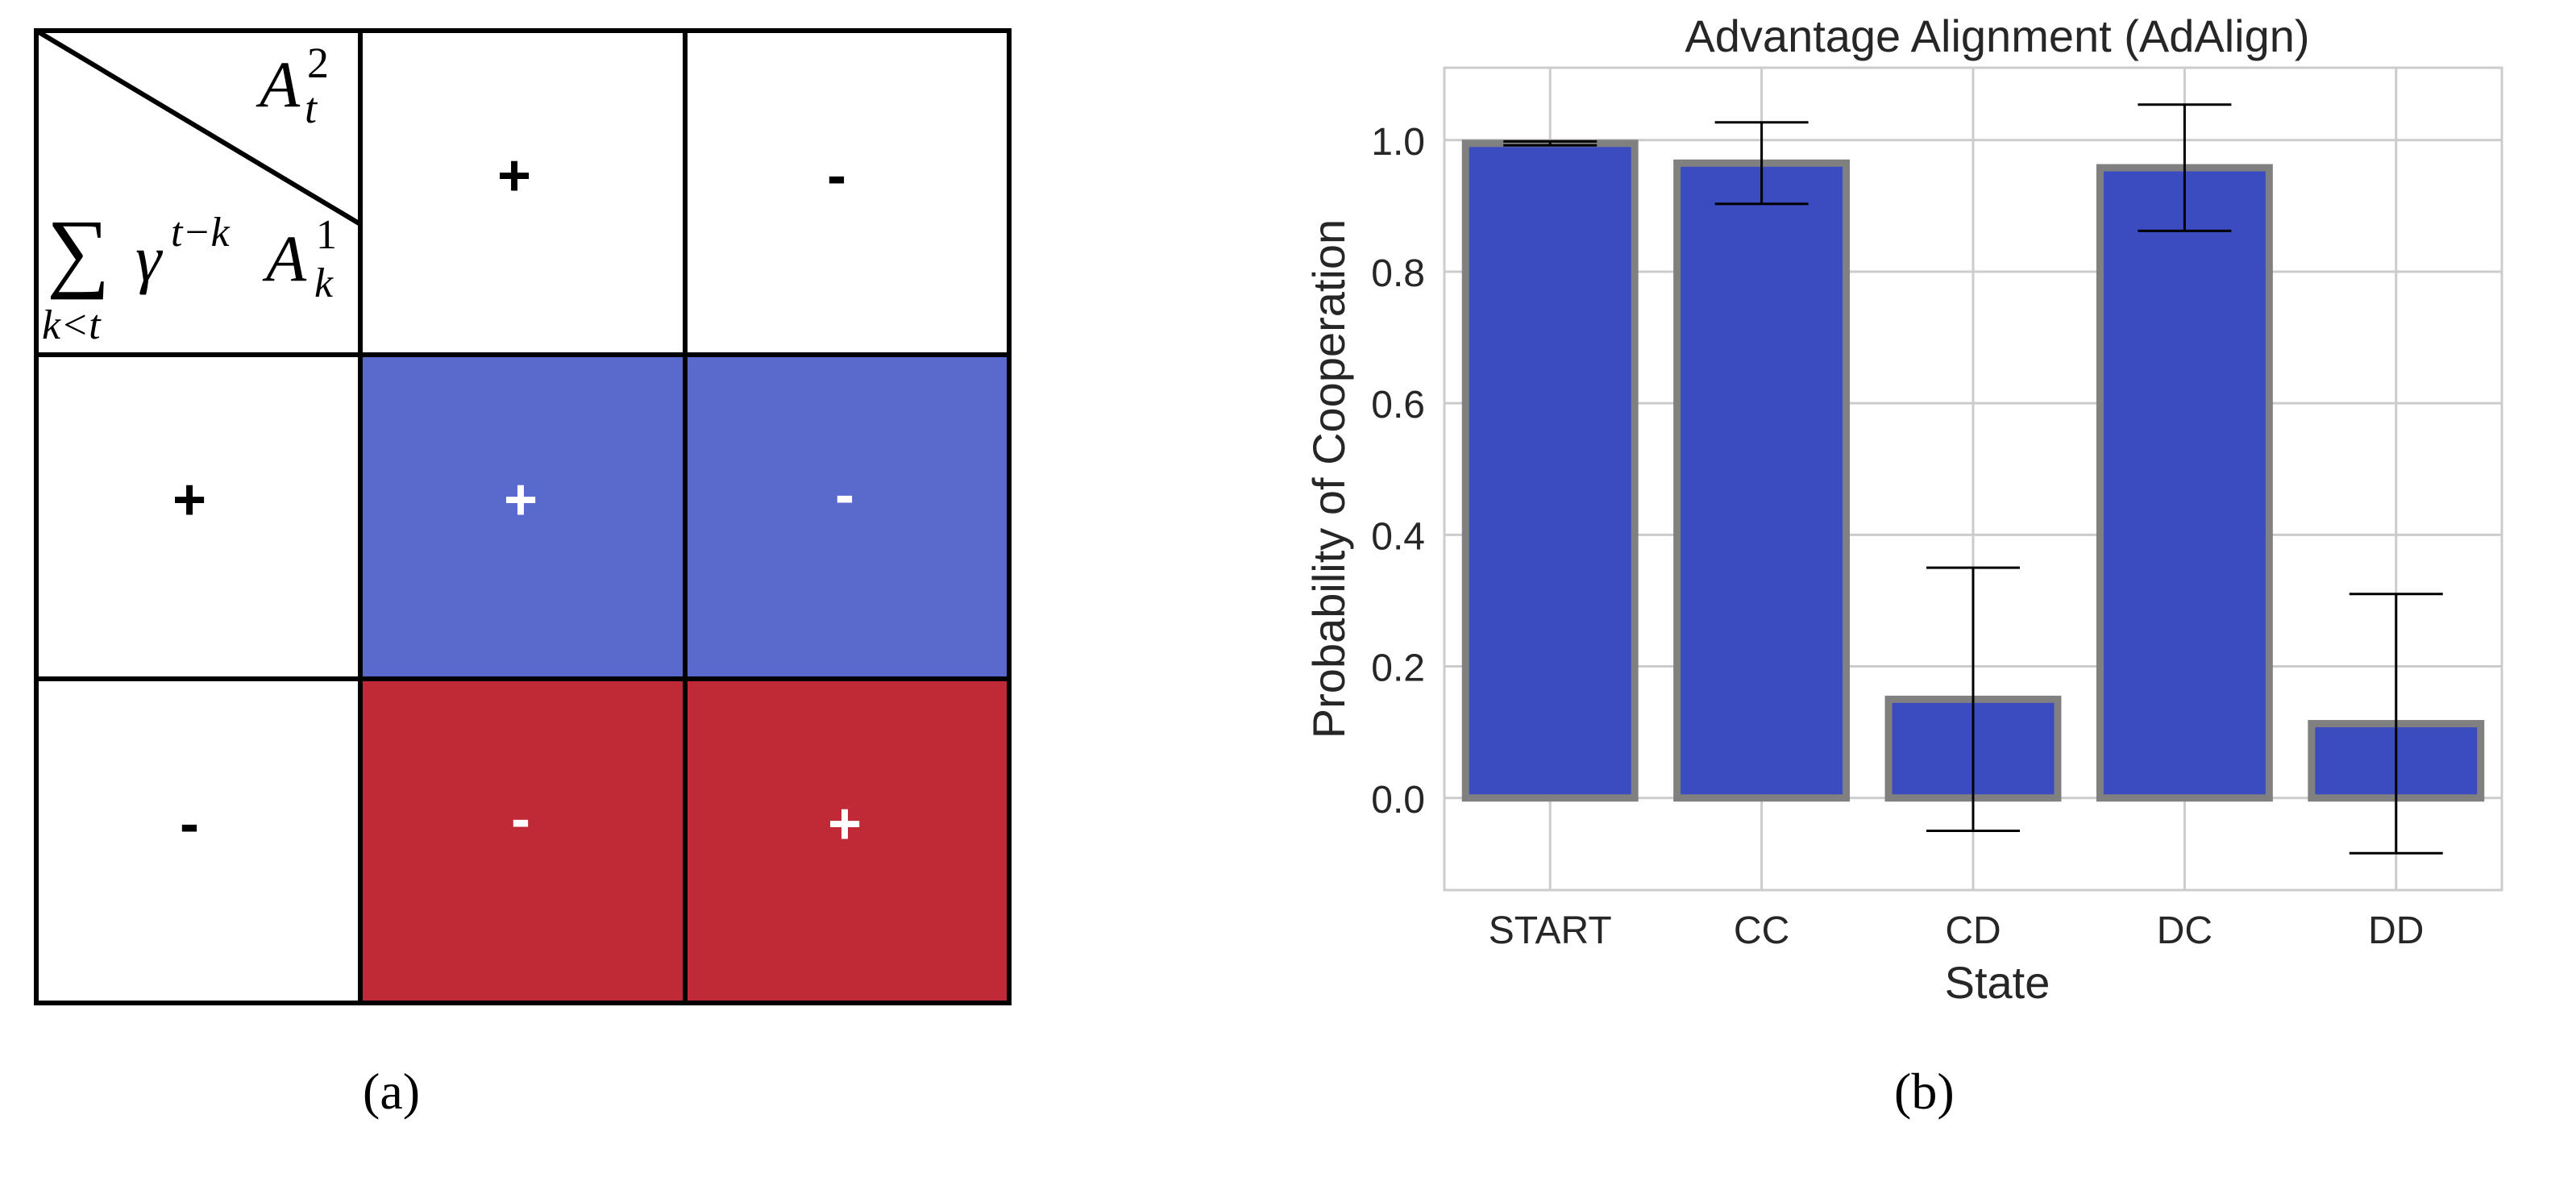 The width and height of the screenshot is (2576, 1190). Describe the element at coordinates (1762, 480) in the screenshot. I see `bar-cc` at that location.